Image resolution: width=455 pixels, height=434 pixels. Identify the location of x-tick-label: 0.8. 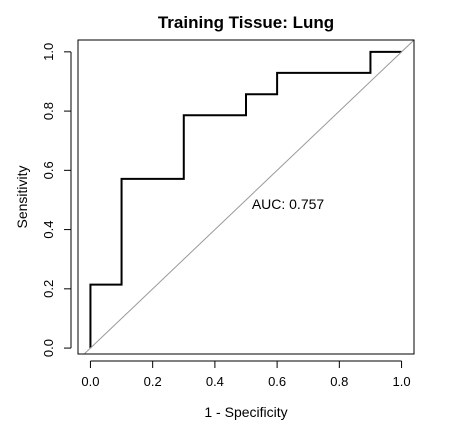
(339, 381).